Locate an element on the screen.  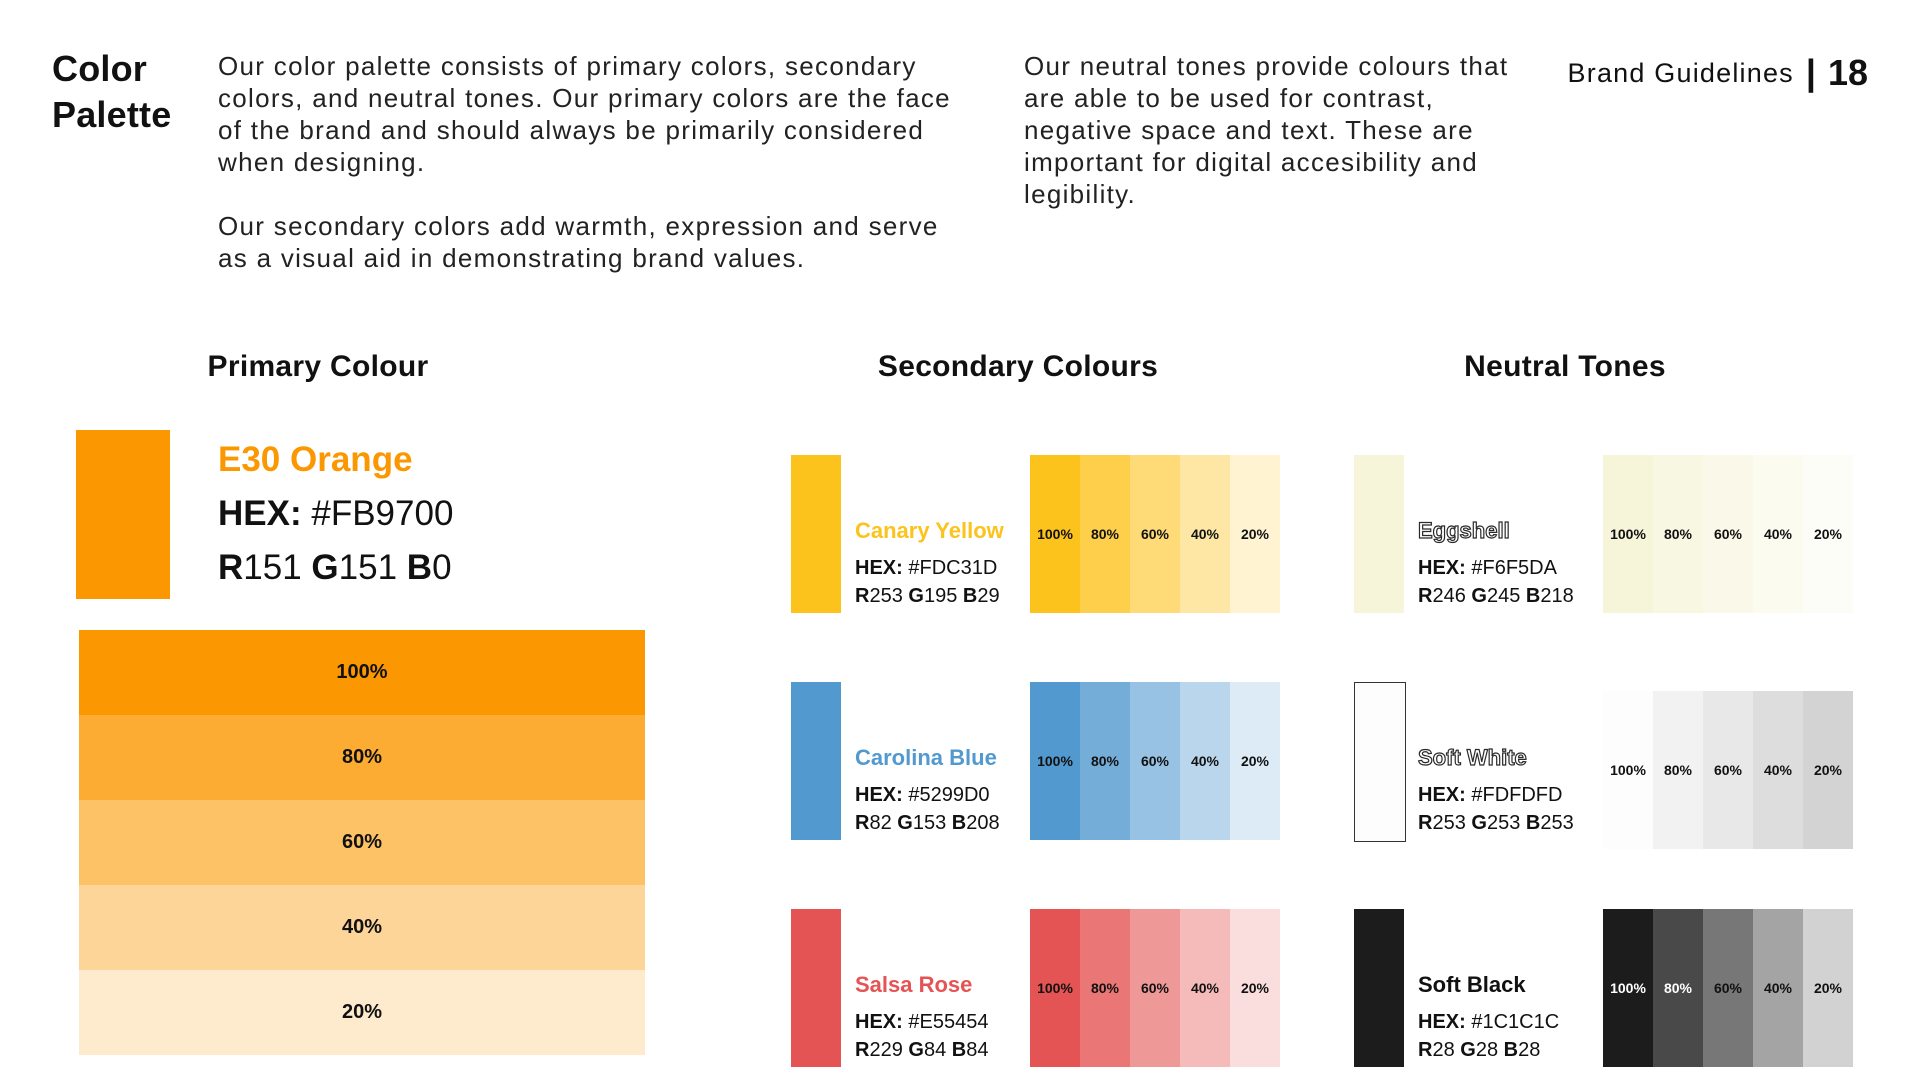
canary-yellow-hex: HEX: #FDC31D is located at coordinates (926, 568).